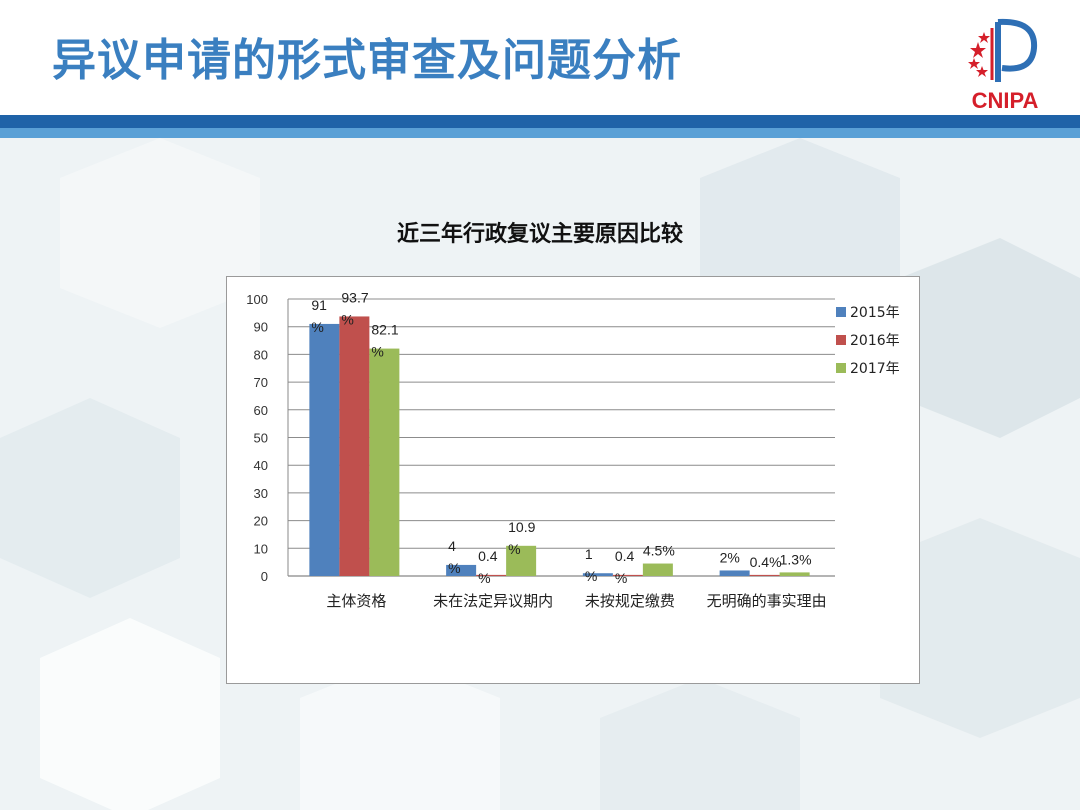 Image resolution: width=1080 pixels, height=810 pixels. What do you see at coordinates (261, 438) in the screenshot?
I see `y-tick-label: 50` at bounding box center [261, 438].